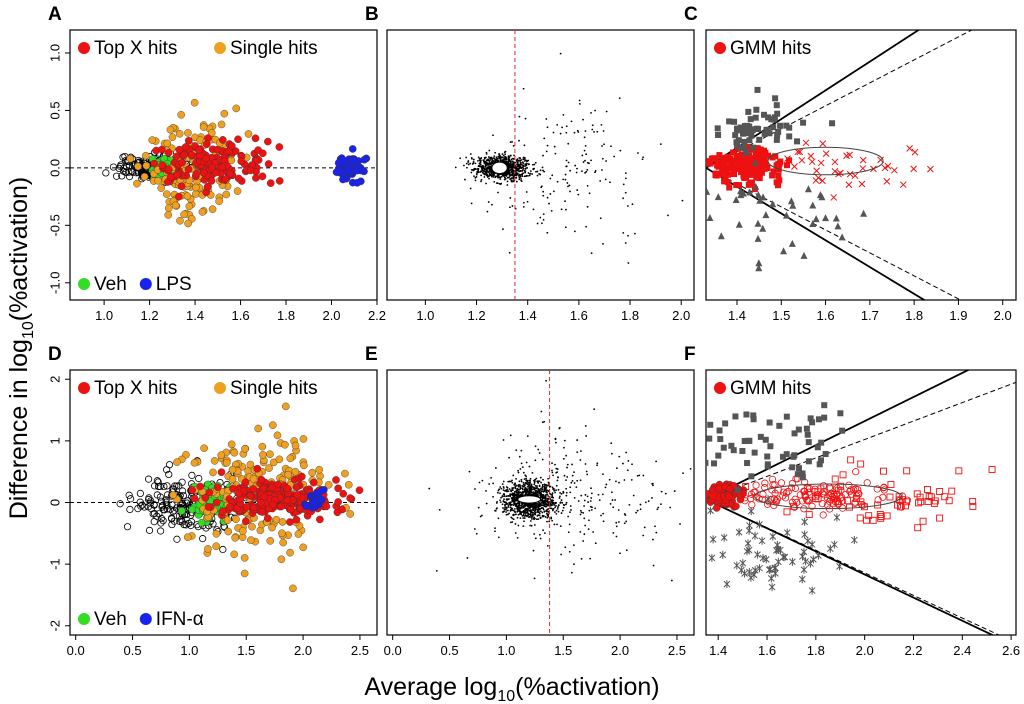 The width and height of the screenshot is (1024, 704). Describe the element at coordinates (913, 650) in the screenshot. I see `x-tick-label: 2.2` at that location.